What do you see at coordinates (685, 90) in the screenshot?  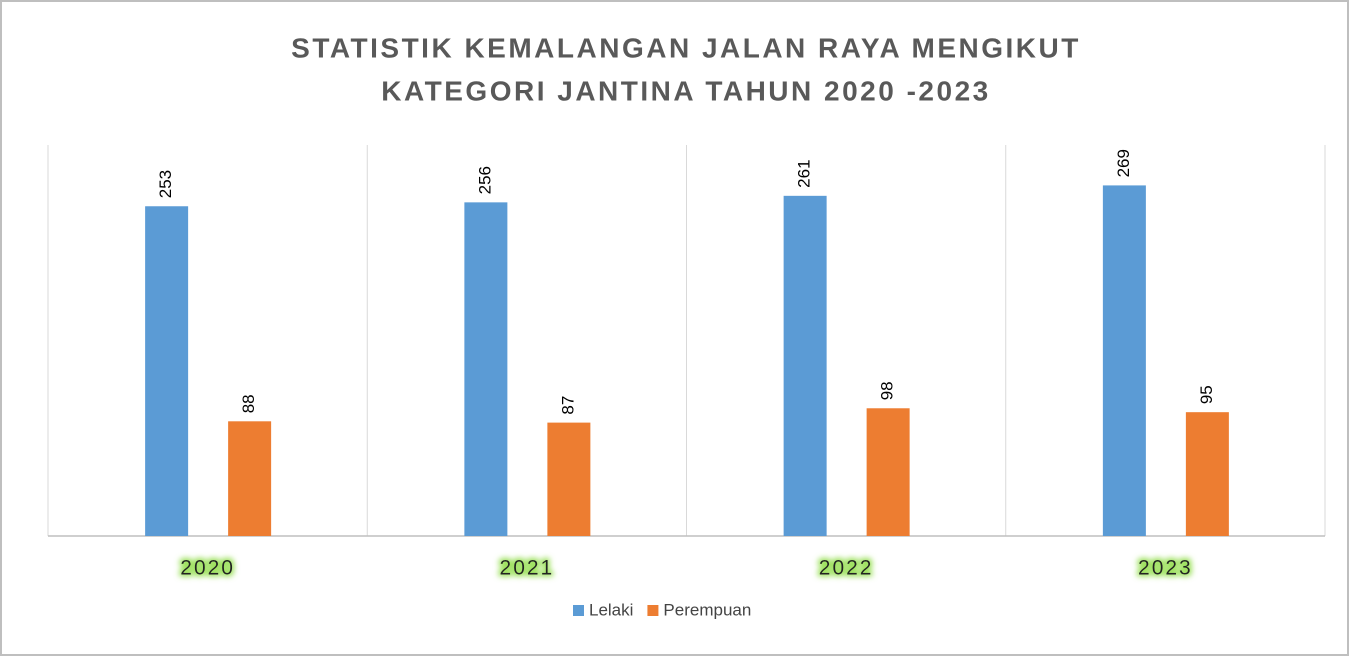 I see `chart-title: KATEGORI JANTINA TAHUN 2020 -2023` at bounding box center [685, 90].